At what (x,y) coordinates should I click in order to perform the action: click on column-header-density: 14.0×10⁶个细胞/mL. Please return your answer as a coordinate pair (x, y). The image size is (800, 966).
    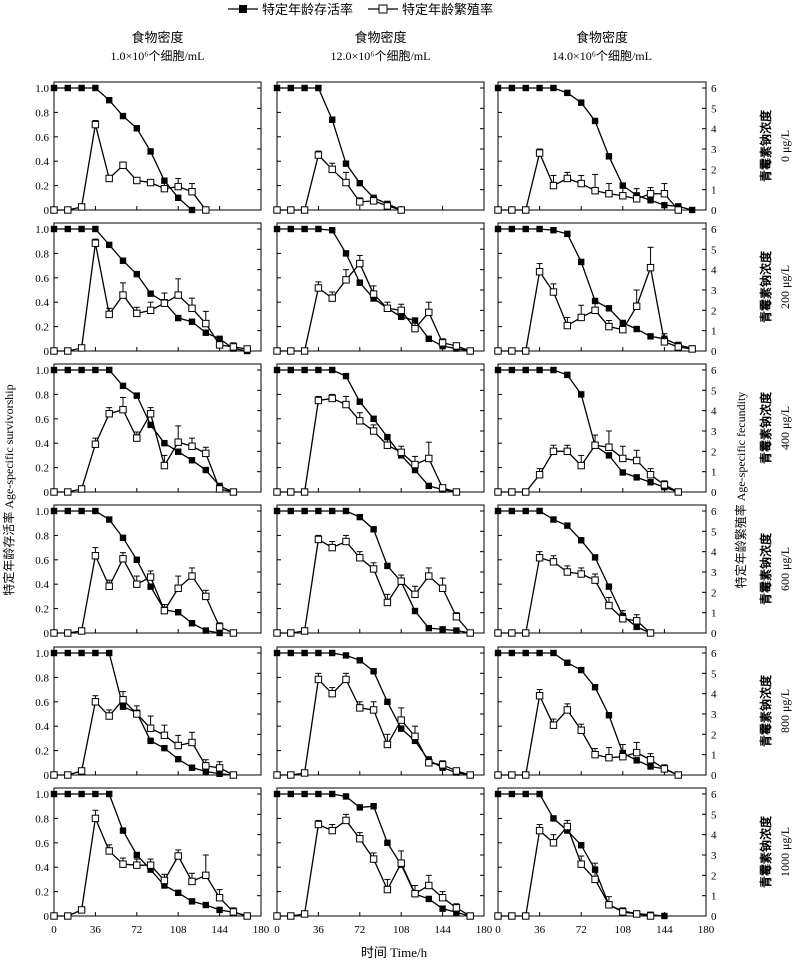
    Looking at the image, I should click on (602, 56).